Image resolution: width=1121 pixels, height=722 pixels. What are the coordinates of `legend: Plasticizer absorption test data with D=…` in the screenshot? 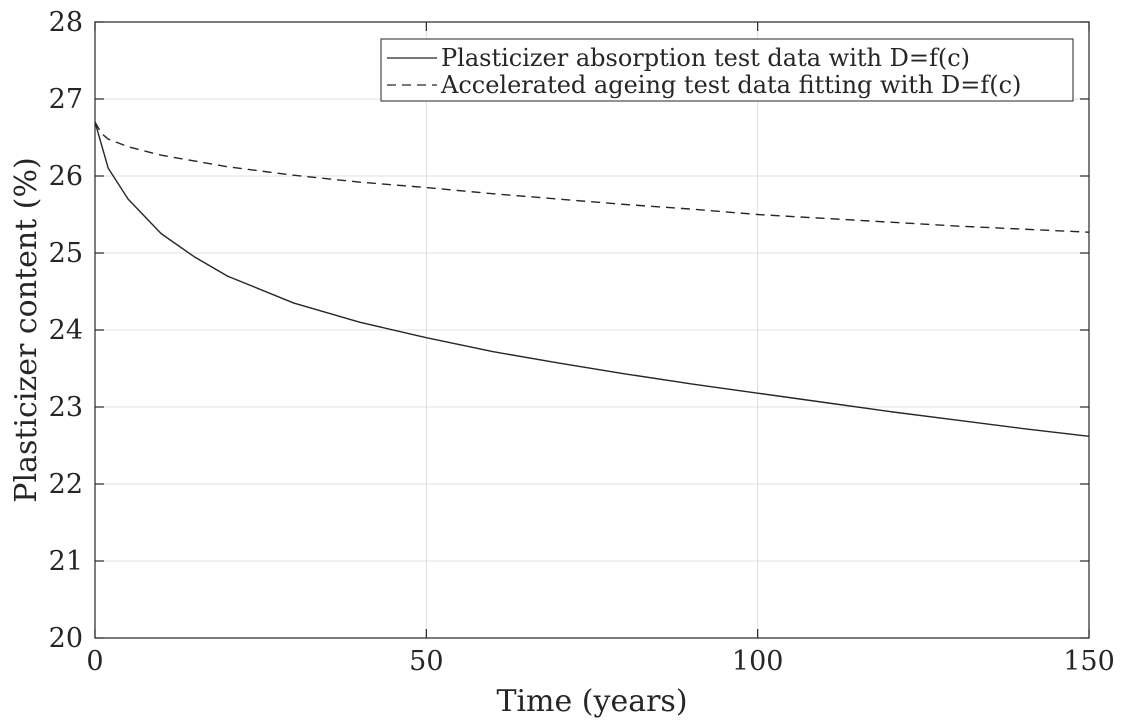 It's located at (727, 70).